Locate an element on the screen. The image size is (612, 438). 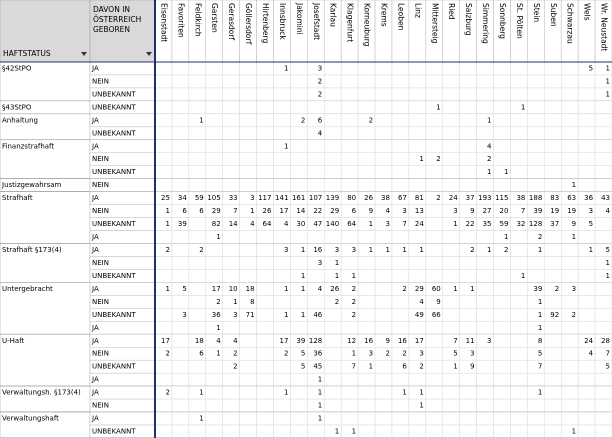
cell-value: 9 is located at coordinates (574, 224).